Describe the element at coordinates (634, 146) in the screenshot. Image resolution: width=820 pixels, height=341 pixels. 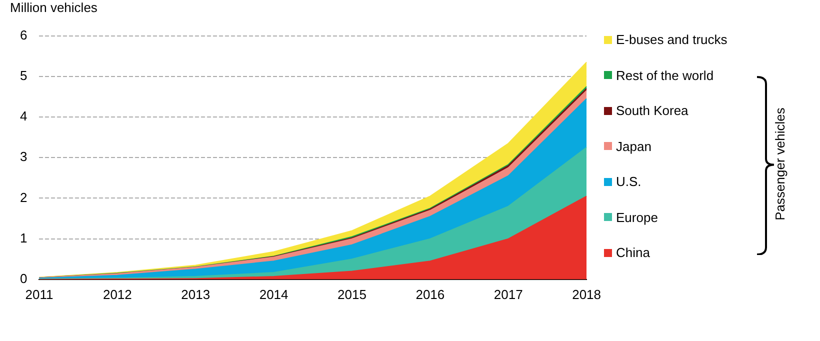
I see `legend-label: Japan` at that location.